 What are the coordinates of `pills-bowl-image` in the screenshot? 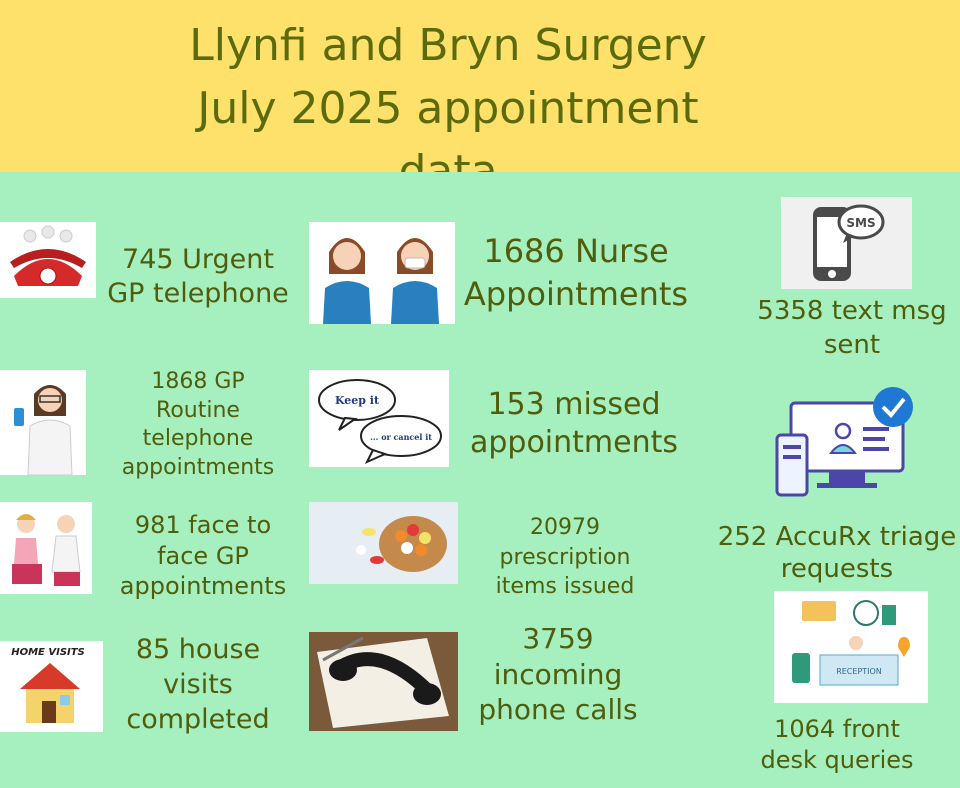 It's located at (383, 543).